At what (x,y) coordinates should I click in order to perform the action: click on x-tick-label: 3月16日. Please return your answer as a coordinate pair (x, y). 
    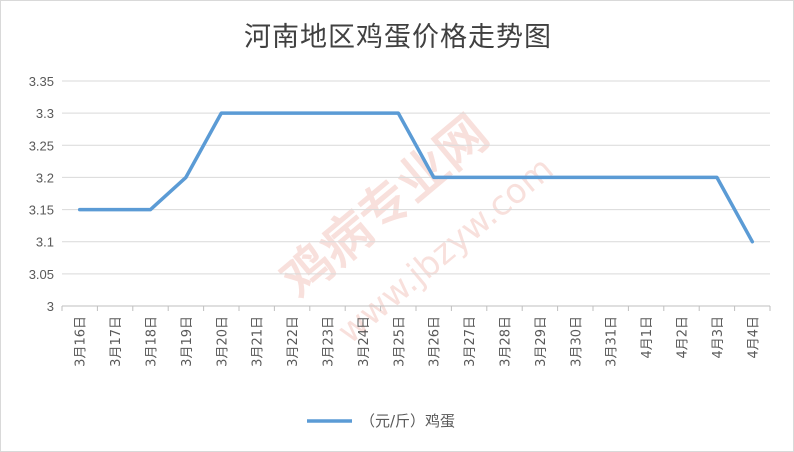
    Looking at the image, I should click on (81, 341).